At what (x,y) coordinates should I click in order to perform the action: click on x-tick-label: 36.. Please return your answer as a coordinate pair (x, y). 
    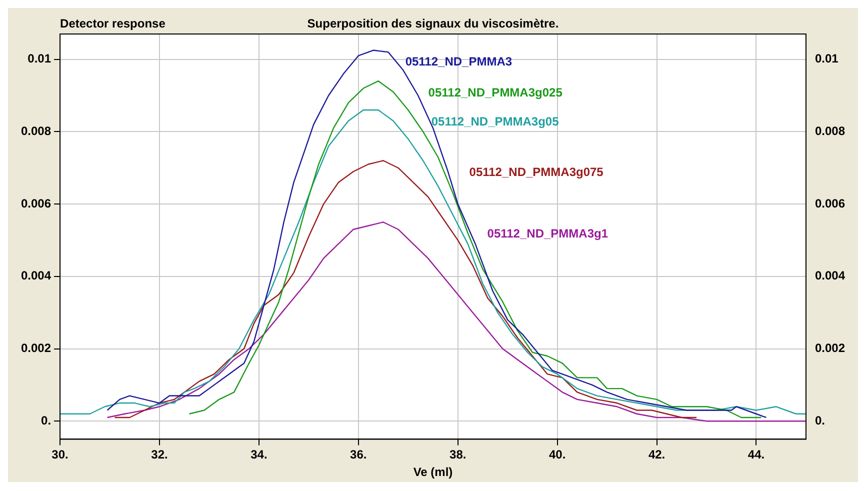
    Looking at the image, I should click on (358, 455).